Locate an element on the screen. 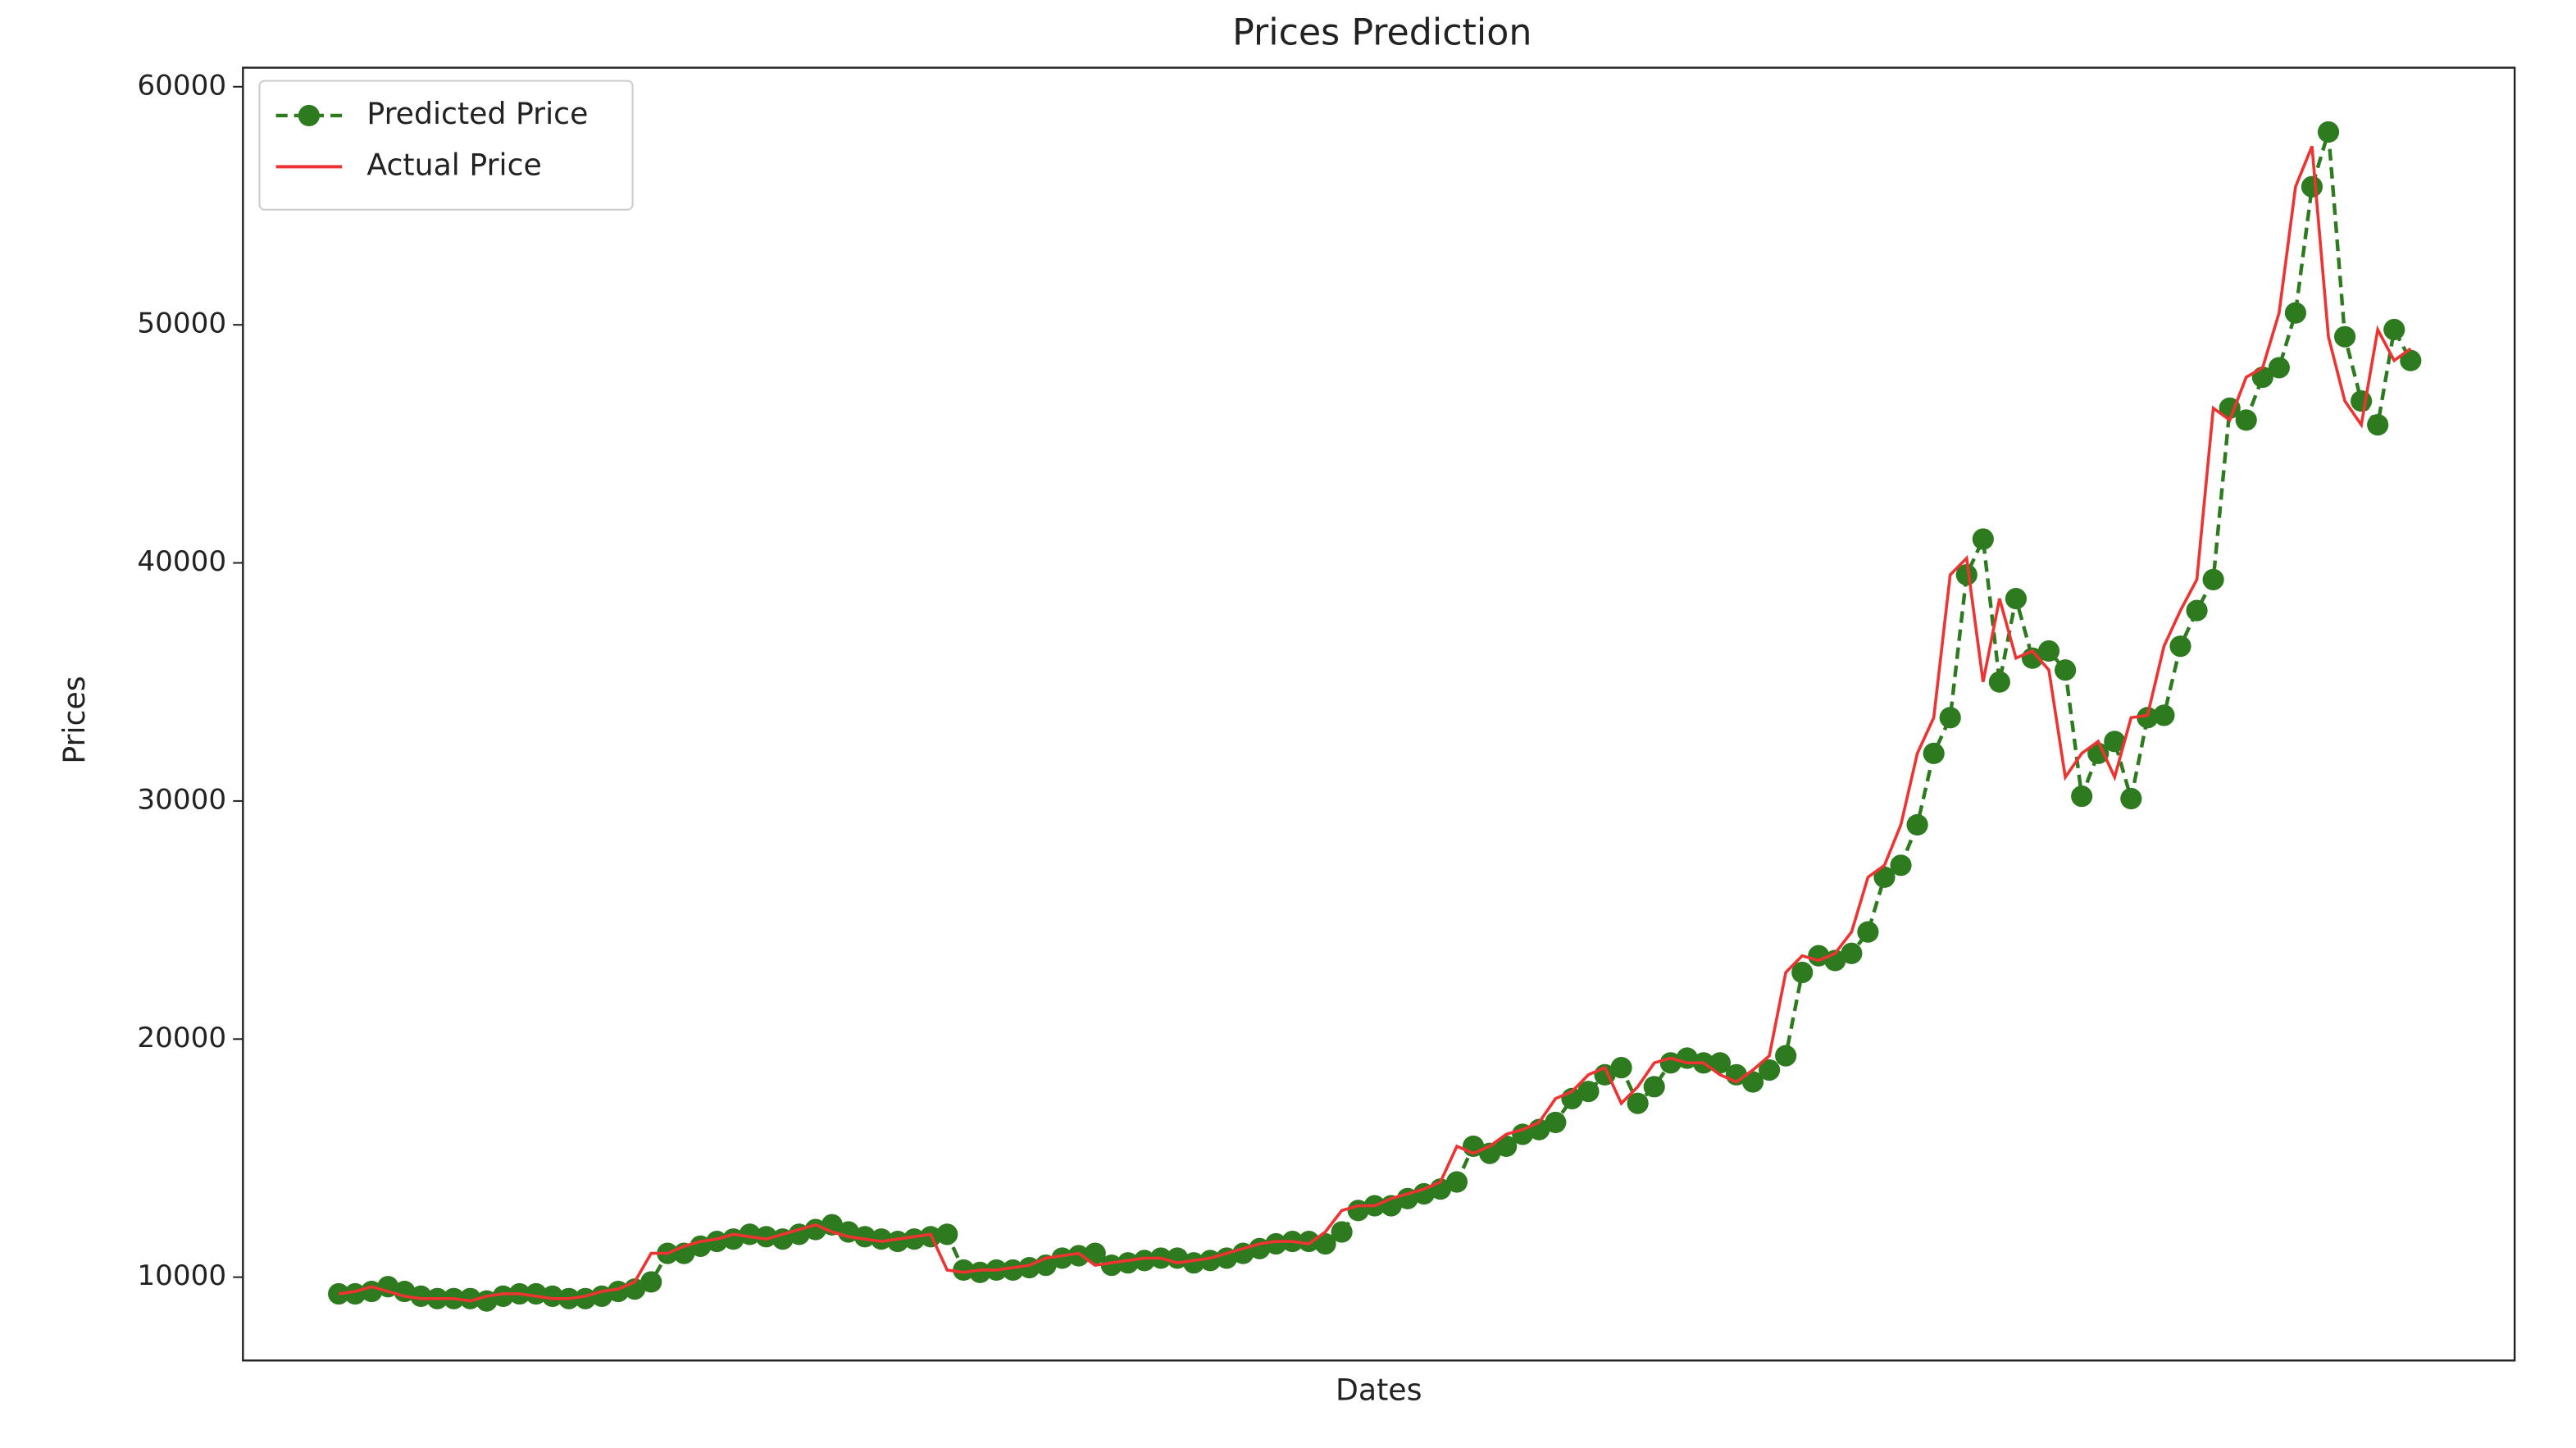 This screenshot has width=2576, height=1448. legend-label: Actual Price is located at coordinates (454, 164).